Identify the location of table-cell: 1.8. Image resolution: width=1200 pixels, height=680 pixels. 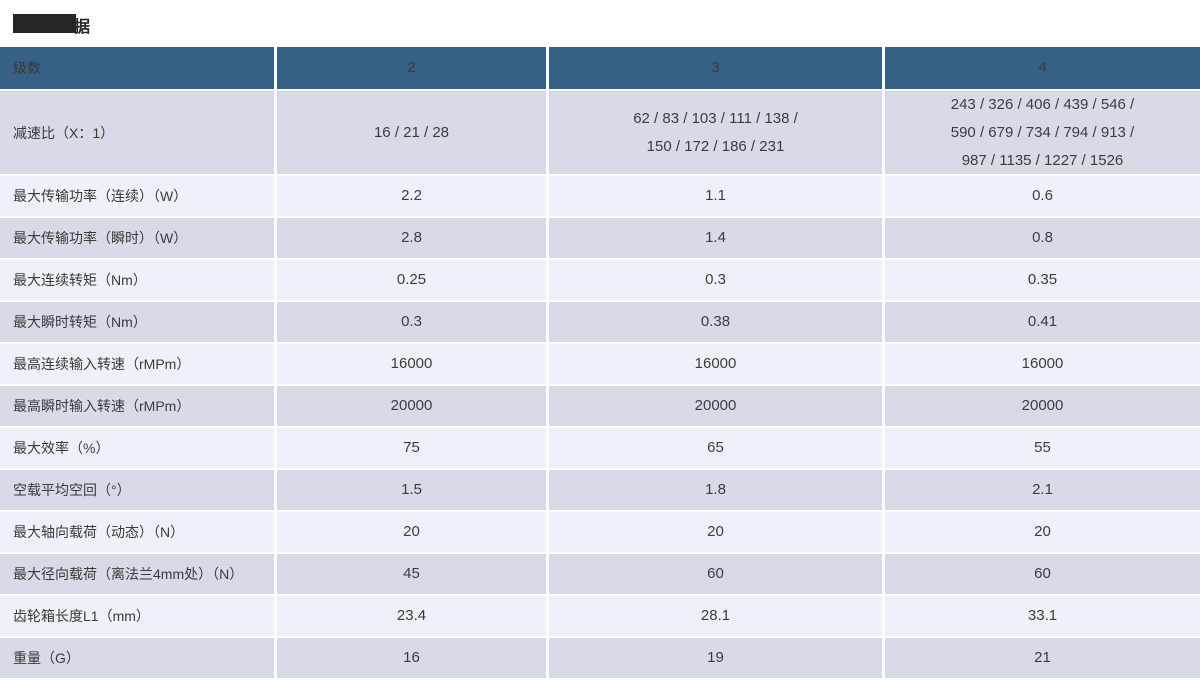
(715, 490).